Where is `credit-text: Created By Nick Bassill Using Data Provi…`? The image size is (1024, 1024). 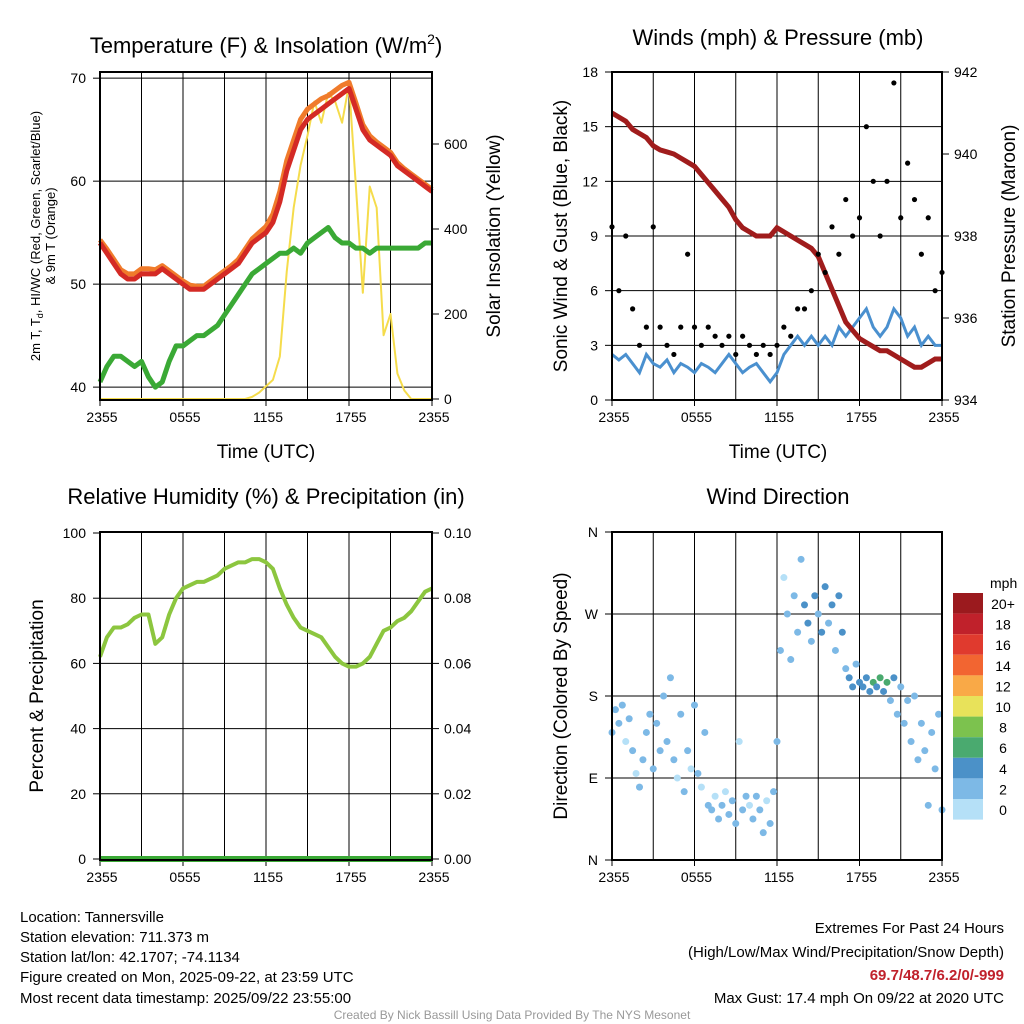
credit-text: Created By Nick Bassill Using Data Provi… is located at coordinates (512, 1015).